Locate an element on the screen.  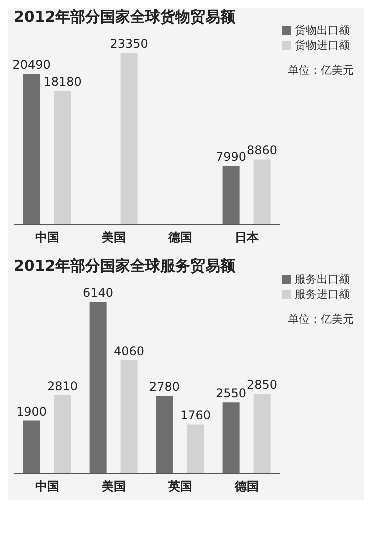
data-label: 6140 is located at coordinates (98, 293).